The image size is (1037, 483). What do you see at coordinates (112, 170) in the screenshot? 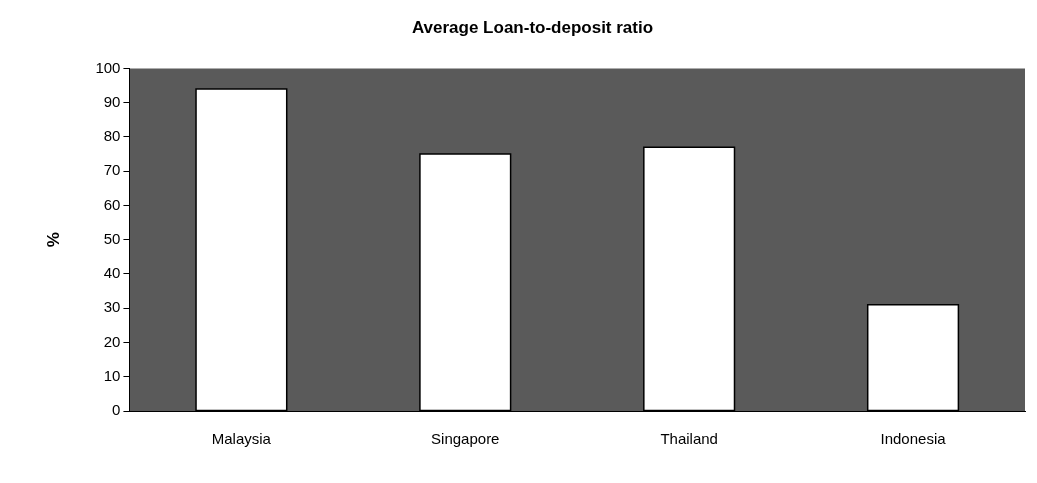
I see `y-tick-label: 70` at bounding box center [112, 170].